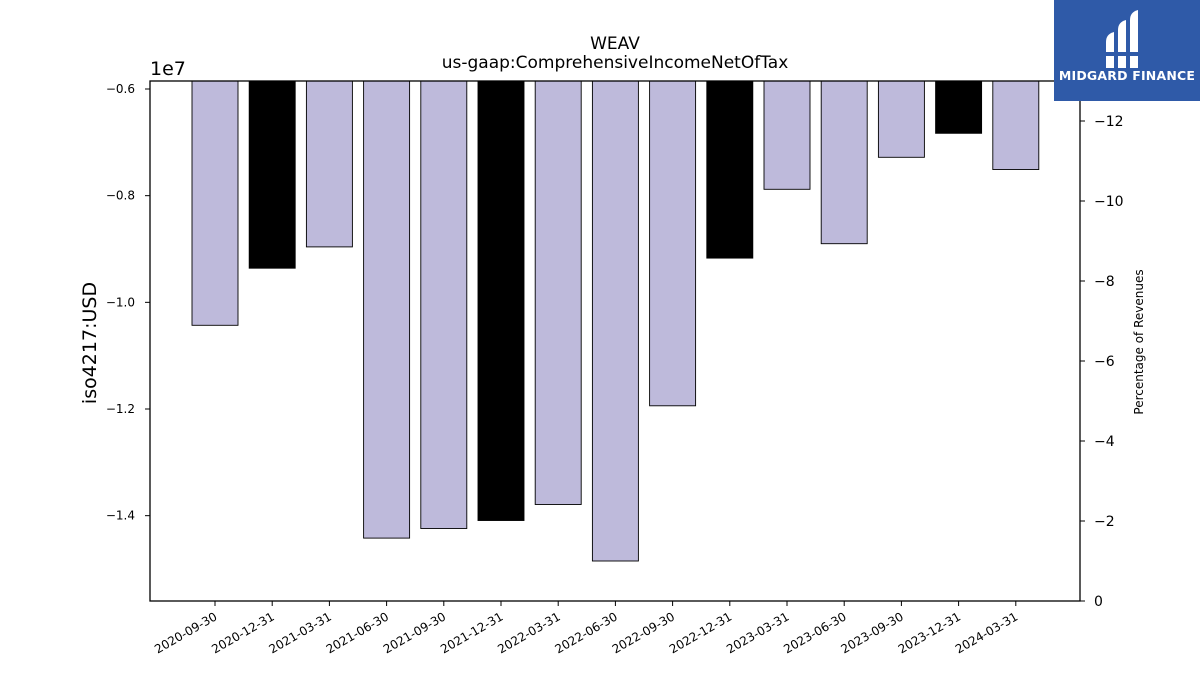 This screenshot has height=675, width=1200. Describe the element at coordinates (90, 343) in the screenshot. I see `y-axis-label: iso4217:USD` at that location.